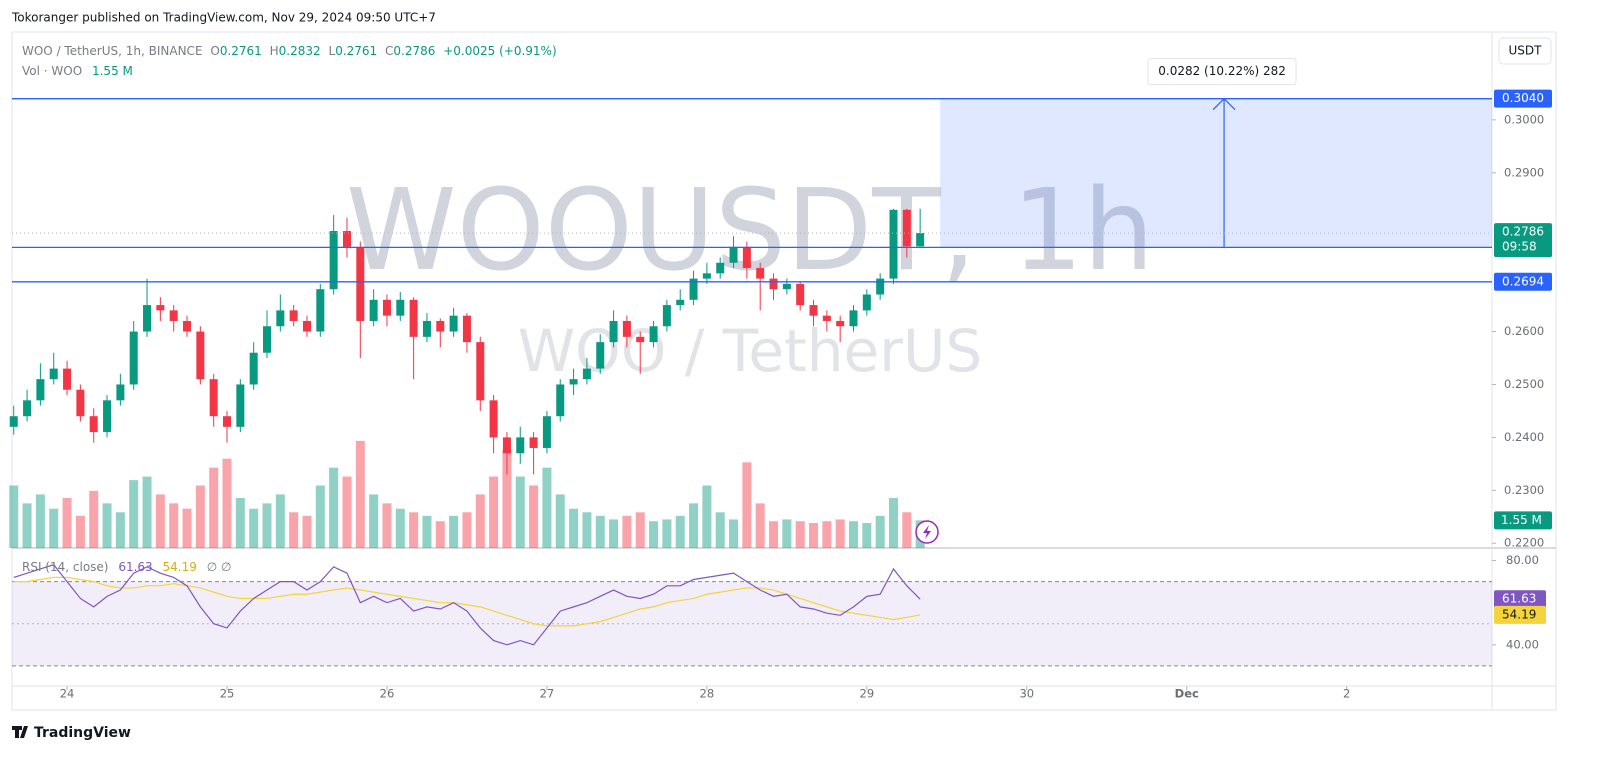 This screenshot has height=767, width=1600. Describe the element at coordinates (1524, 172) in the screenshot. I see `y-tick-label: 0.2900` at that location.